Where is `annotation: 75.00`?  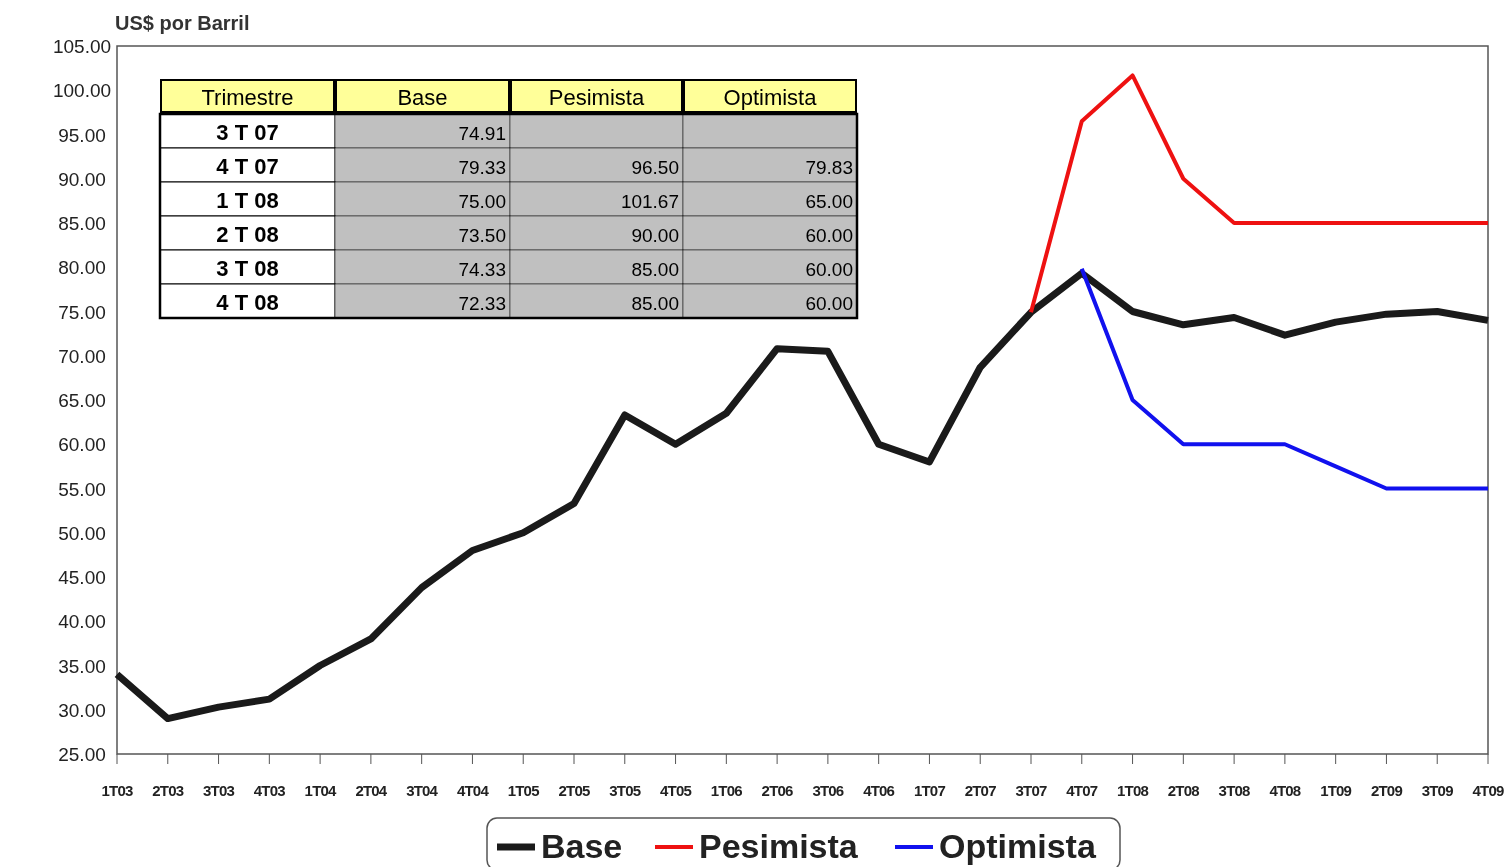
annotation: 75.00 is located at coordinates (482, 201).